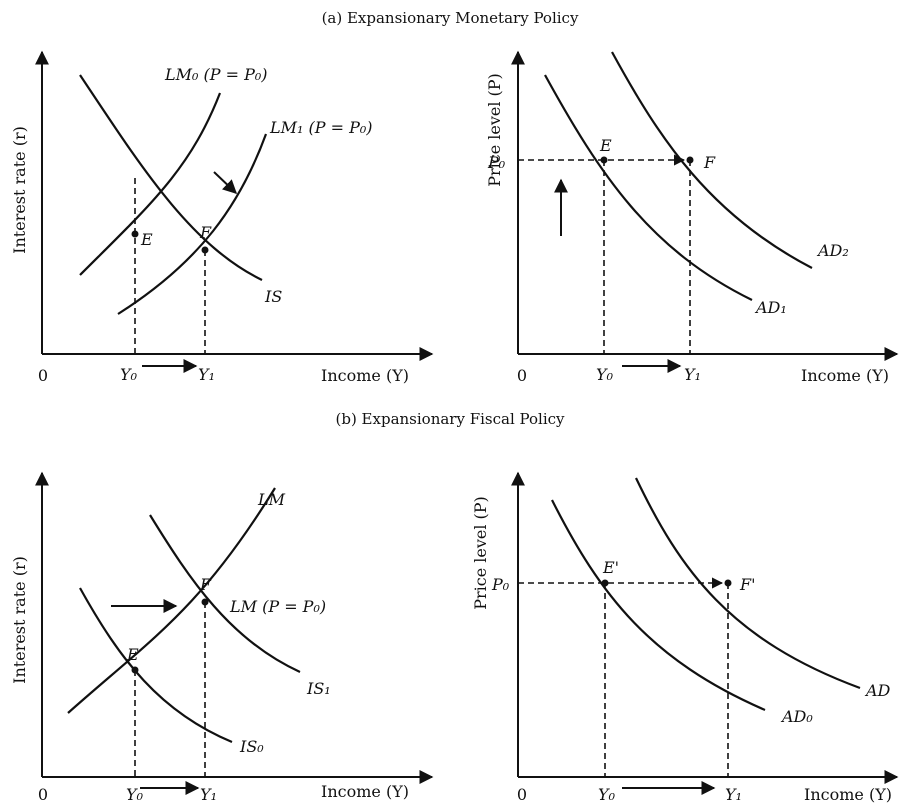 The height and width of the screenshot is (806, 899). What do you see at coordinates (770, 307) in the screenshot?
I see `ad1-label: AD₁` at bounding box center [770, 307].